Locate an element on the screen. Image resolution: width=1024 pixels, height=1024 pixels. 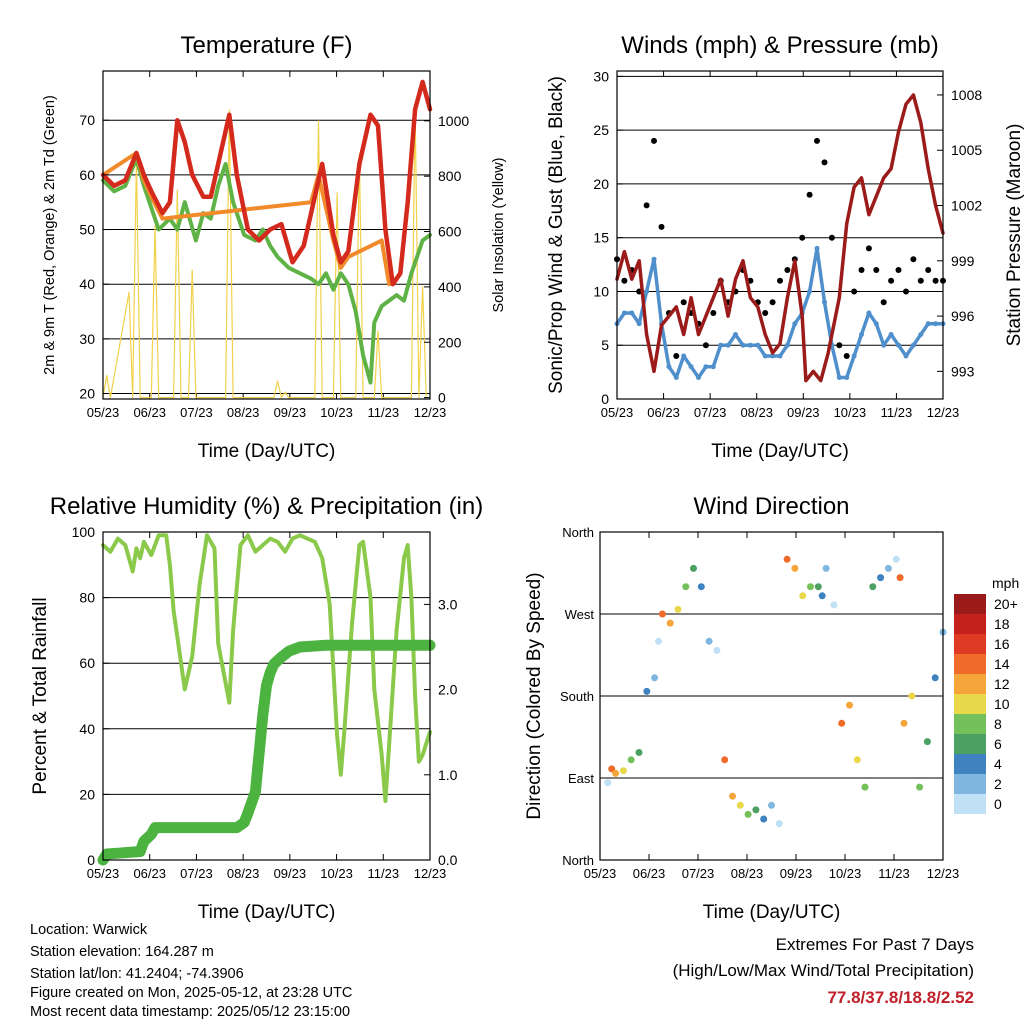
latlon-text: Station lat/lon: 41.2404; -74.3906 is located at coordinates (137, 974).